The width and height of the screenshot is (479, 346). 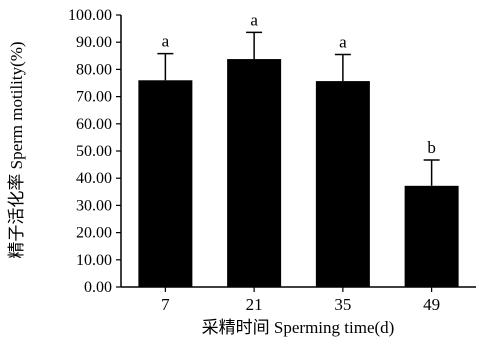 I want to click on significance-label-49: b, so click(x=431, y=147).